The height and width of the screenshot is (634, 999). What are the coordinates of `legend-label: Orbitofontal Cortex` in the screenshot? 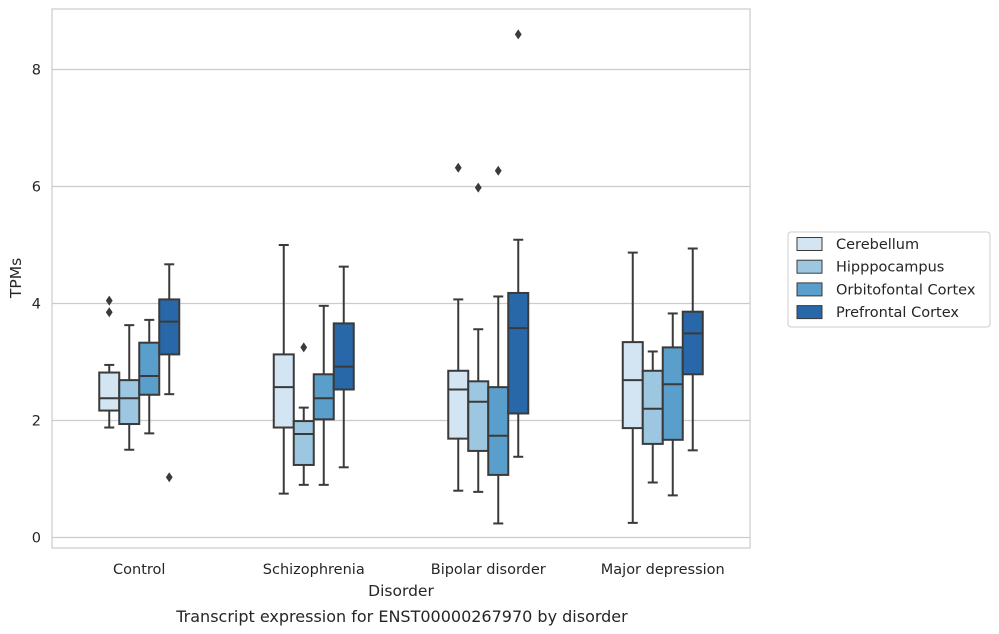 It's located at (906, 290).